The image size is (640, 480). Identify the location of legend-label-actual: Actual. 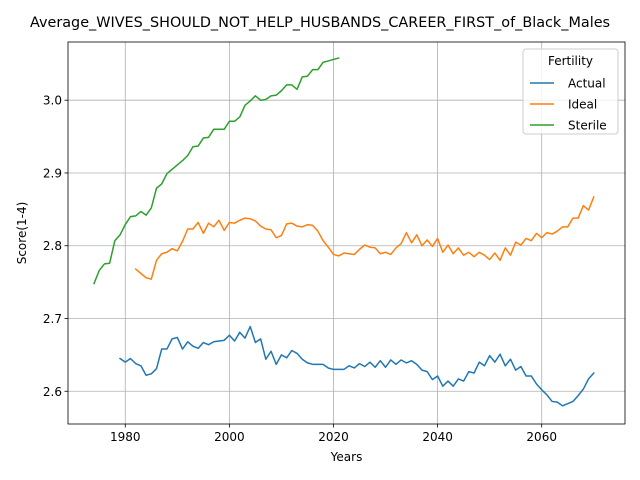
(587, 84).